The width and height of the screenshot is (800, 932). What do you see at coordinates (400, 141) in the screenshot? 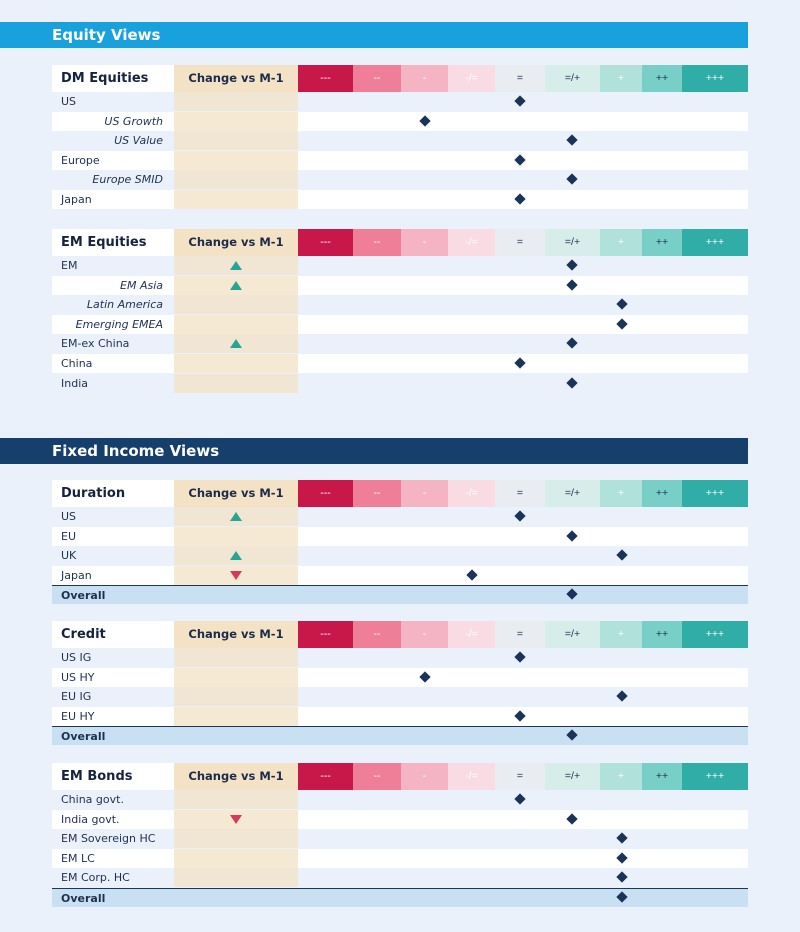
I see `table-row: US Value` at bounding box center [400, 141].